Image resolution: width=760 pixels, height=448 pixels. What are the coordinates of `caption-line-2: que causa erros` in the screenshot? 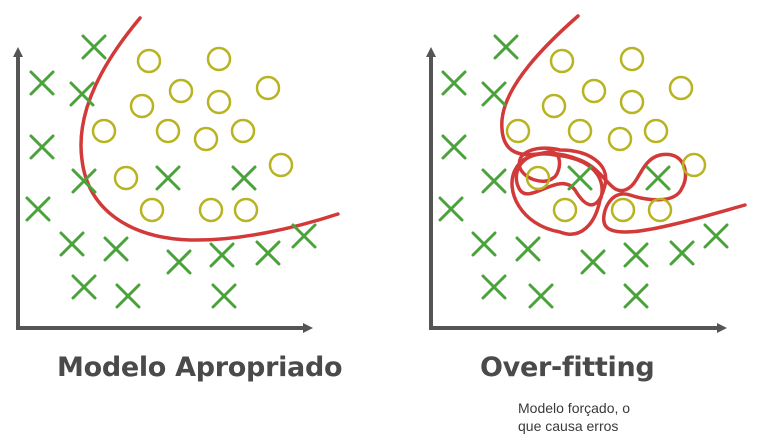 It's located at (568, 426).